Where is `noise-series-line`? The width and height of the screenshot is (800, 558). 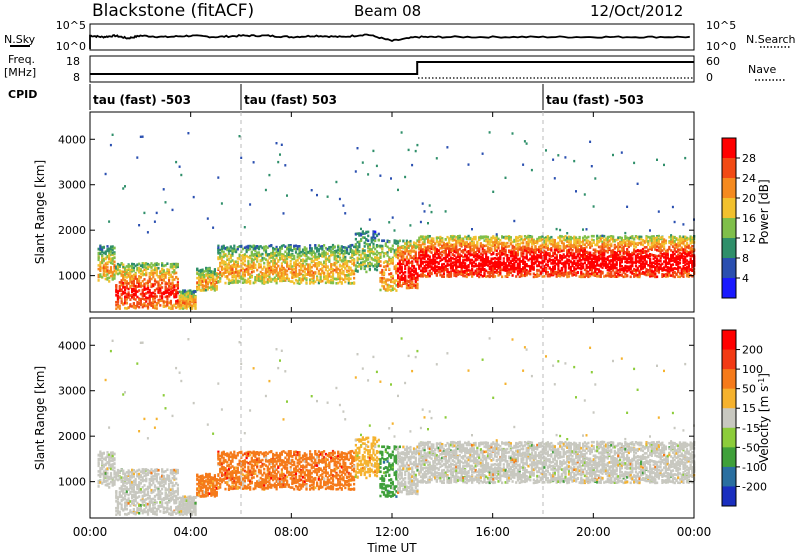 noise-series-line is located at coordinates (390, 42).